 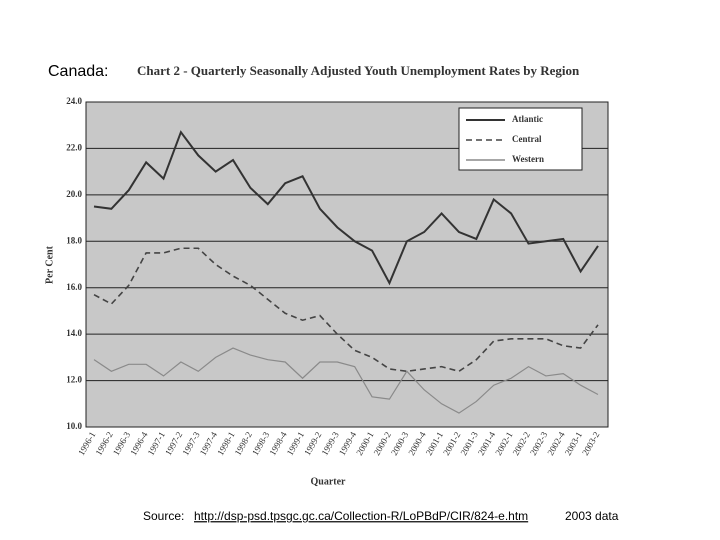 I want to click on x-tick-label: 2003-2, so click(x=590, y=443).